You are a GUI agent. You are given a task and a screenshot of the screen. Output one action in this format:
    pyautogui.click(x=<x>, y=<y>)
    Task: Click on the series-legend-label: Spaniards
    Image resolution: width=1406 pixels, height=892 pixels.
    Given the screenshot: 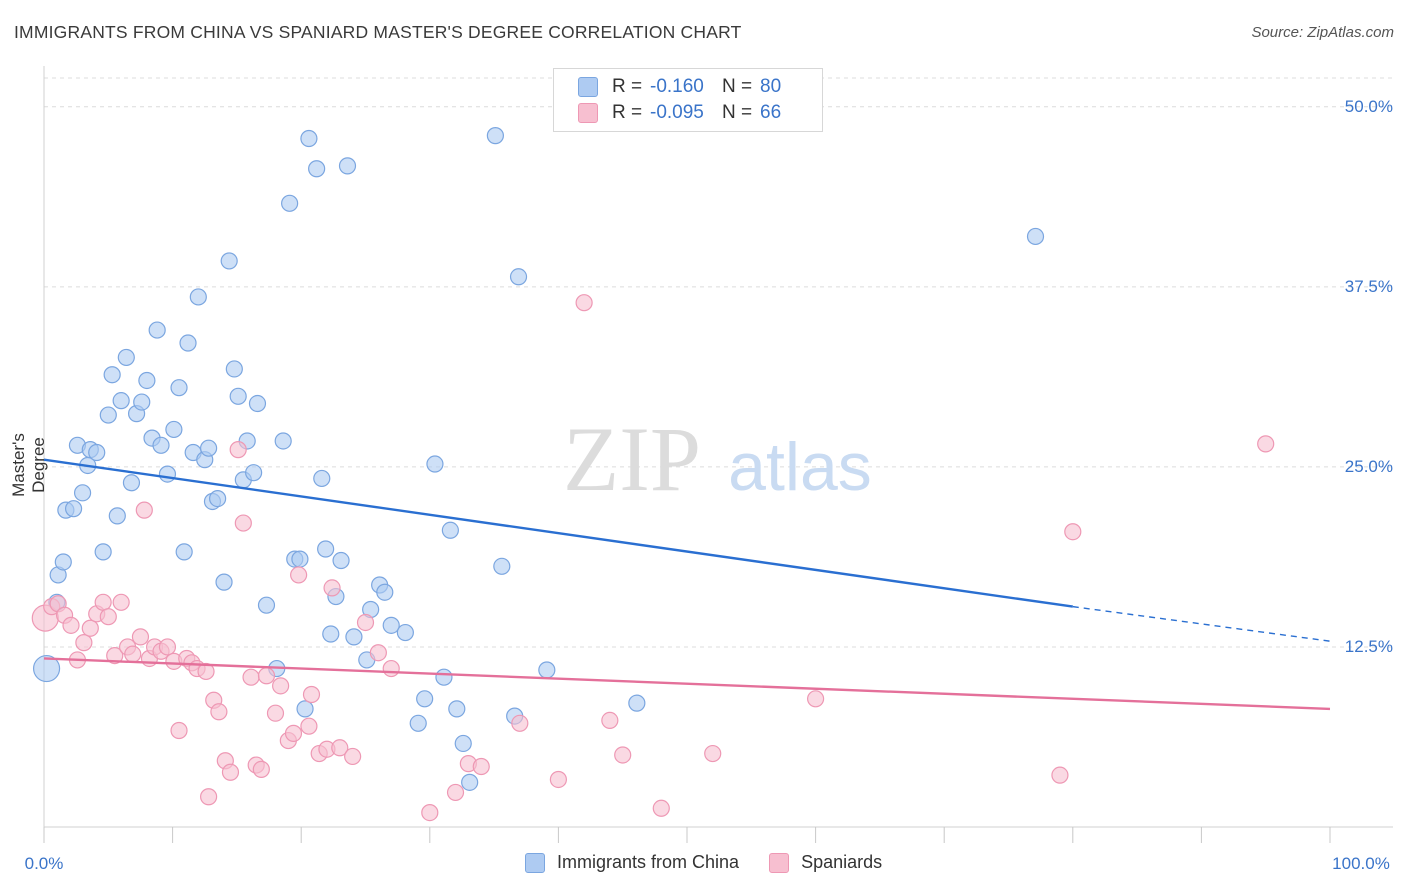 What is the action you would take?
    pyautogui.click(x=842, y=862)
    